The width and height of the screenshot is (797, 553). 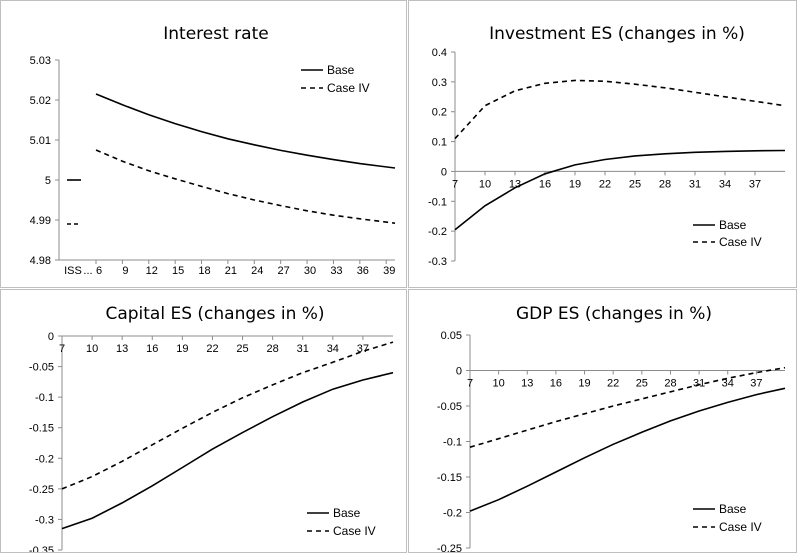 What do you see at coordinates (152, 271) in the screenshot?
I see `x-tick-label: 12` at bounding box center [152, 271].